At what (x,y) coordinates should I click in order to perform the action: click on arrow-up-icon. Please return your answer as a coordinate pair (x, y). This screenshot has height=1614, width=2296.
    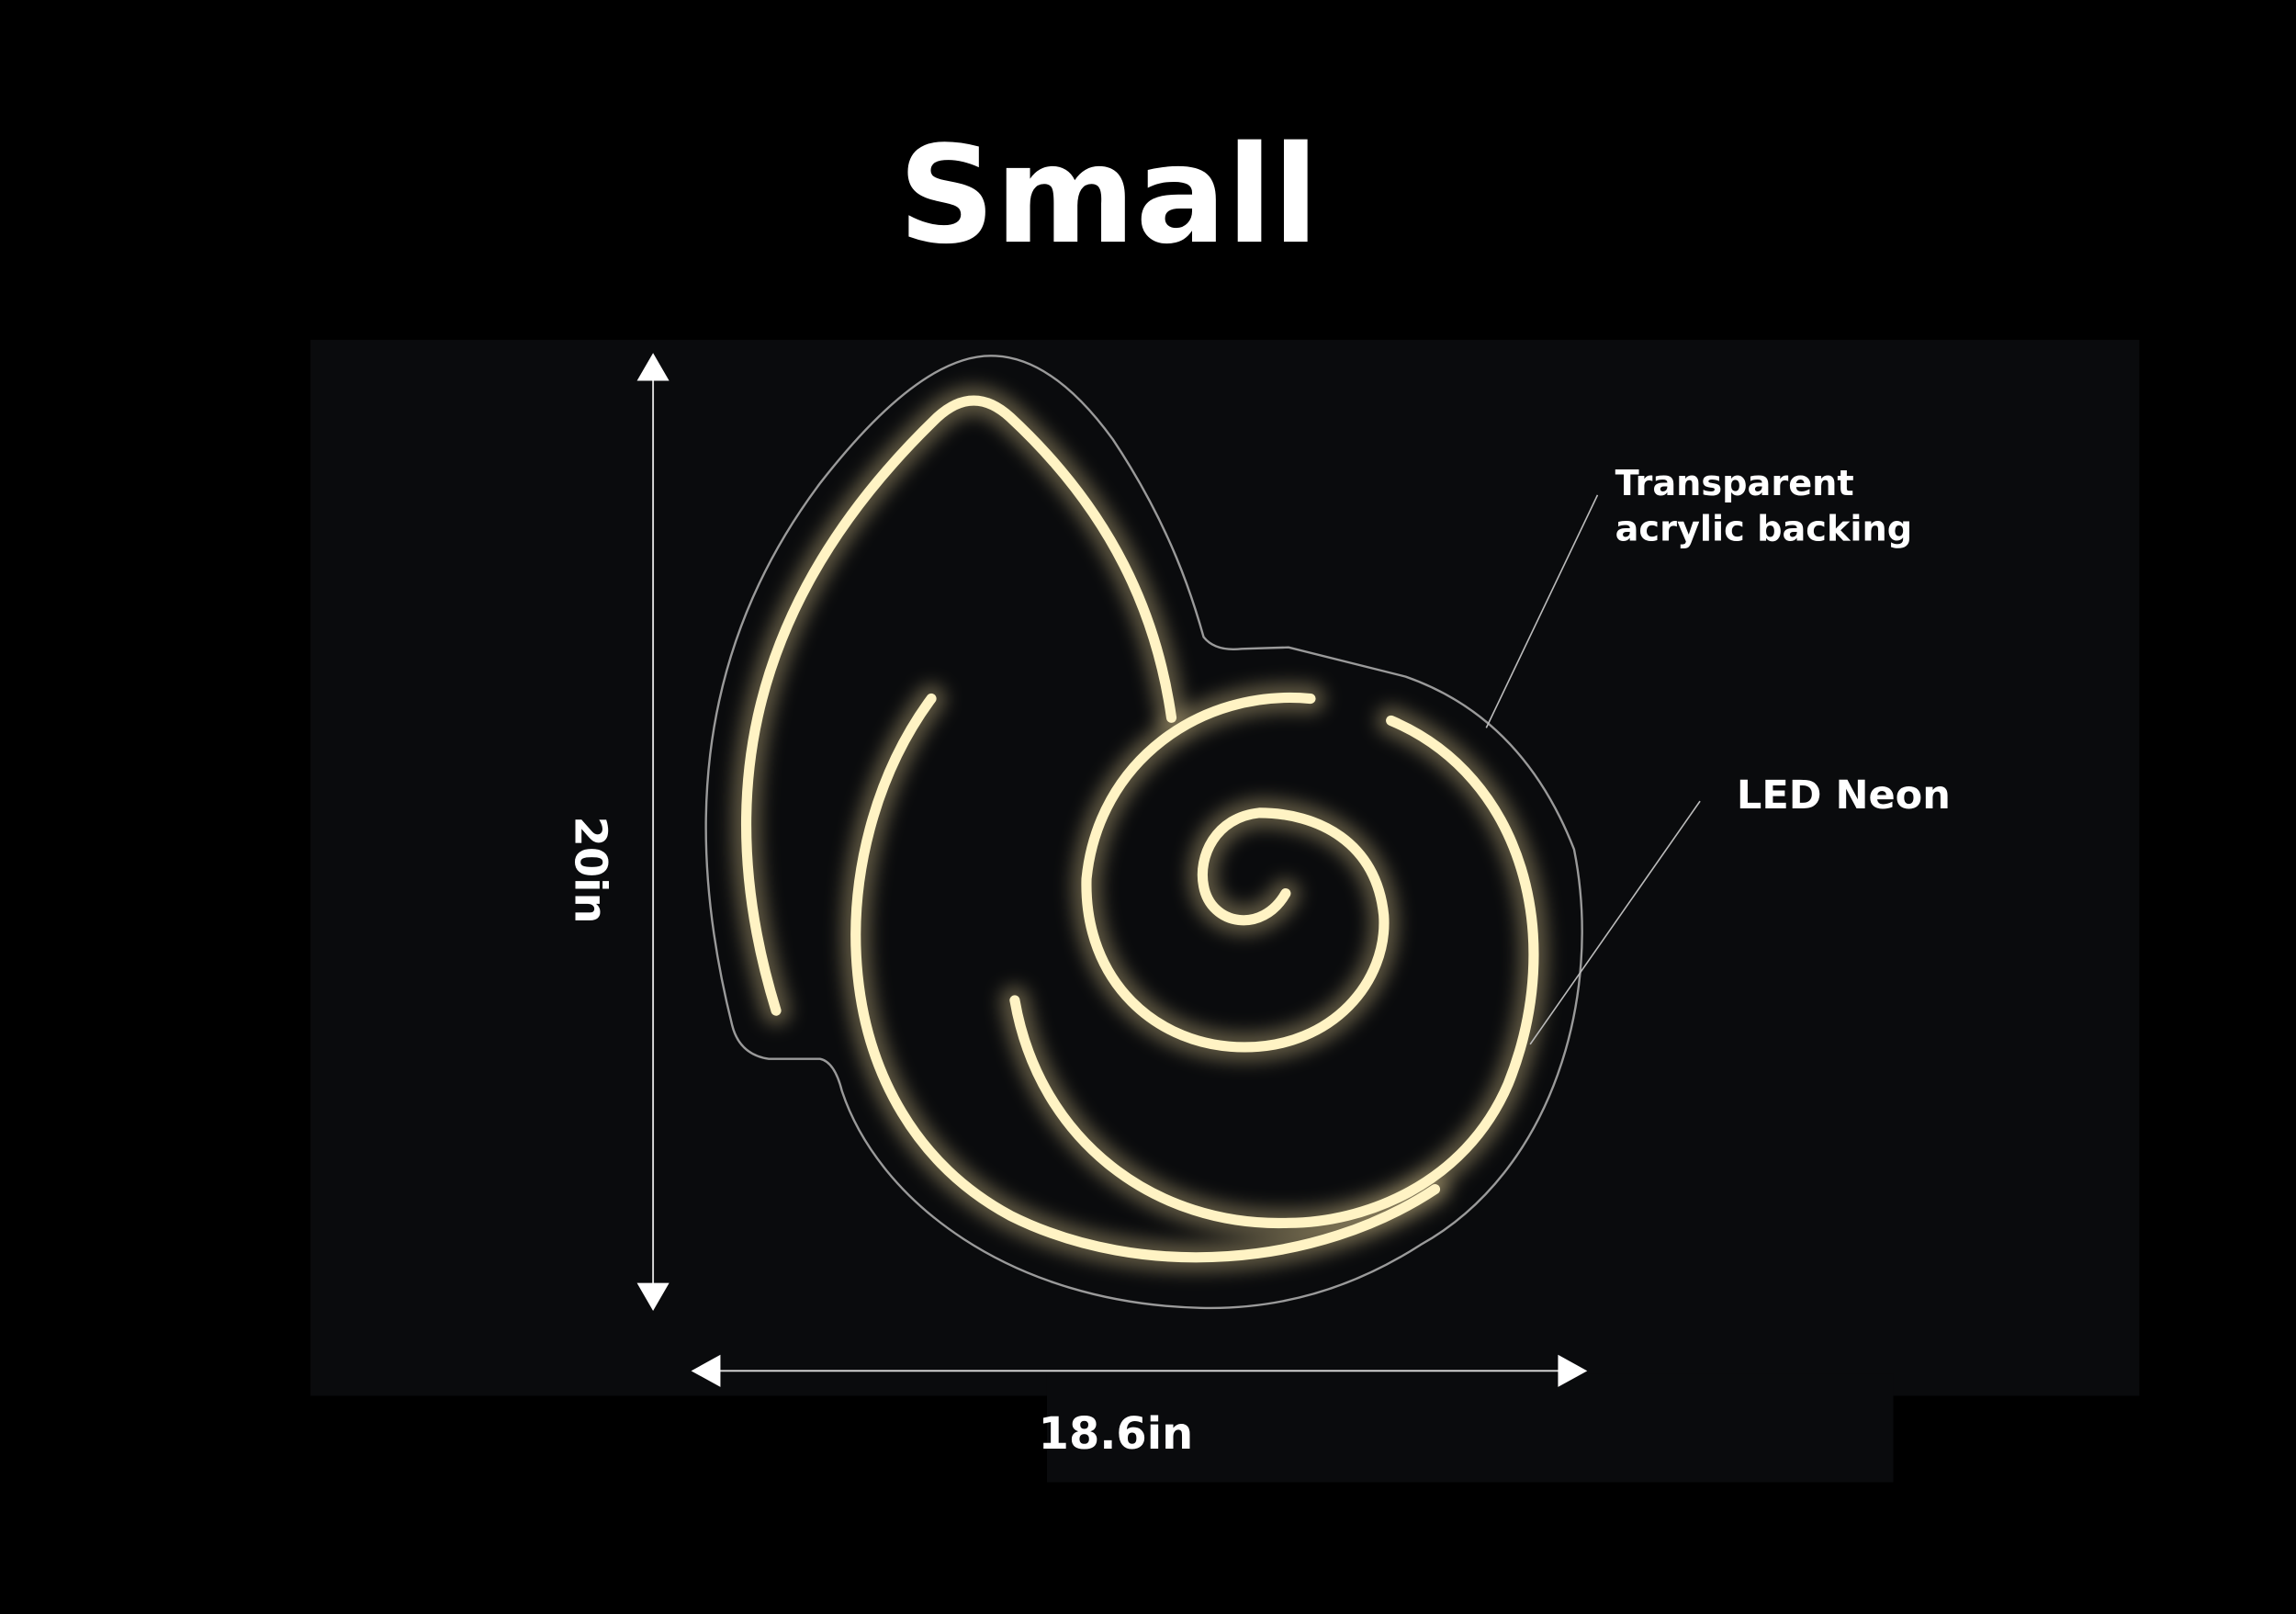
    Looking at the image, I should click on (653, 367).